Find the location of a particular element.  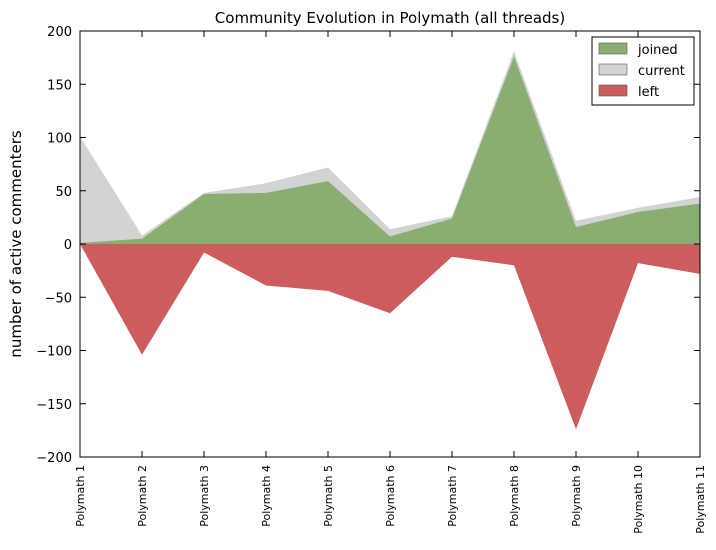

x-tick-label: Polymath 9 is located at coordinates (576, 496).